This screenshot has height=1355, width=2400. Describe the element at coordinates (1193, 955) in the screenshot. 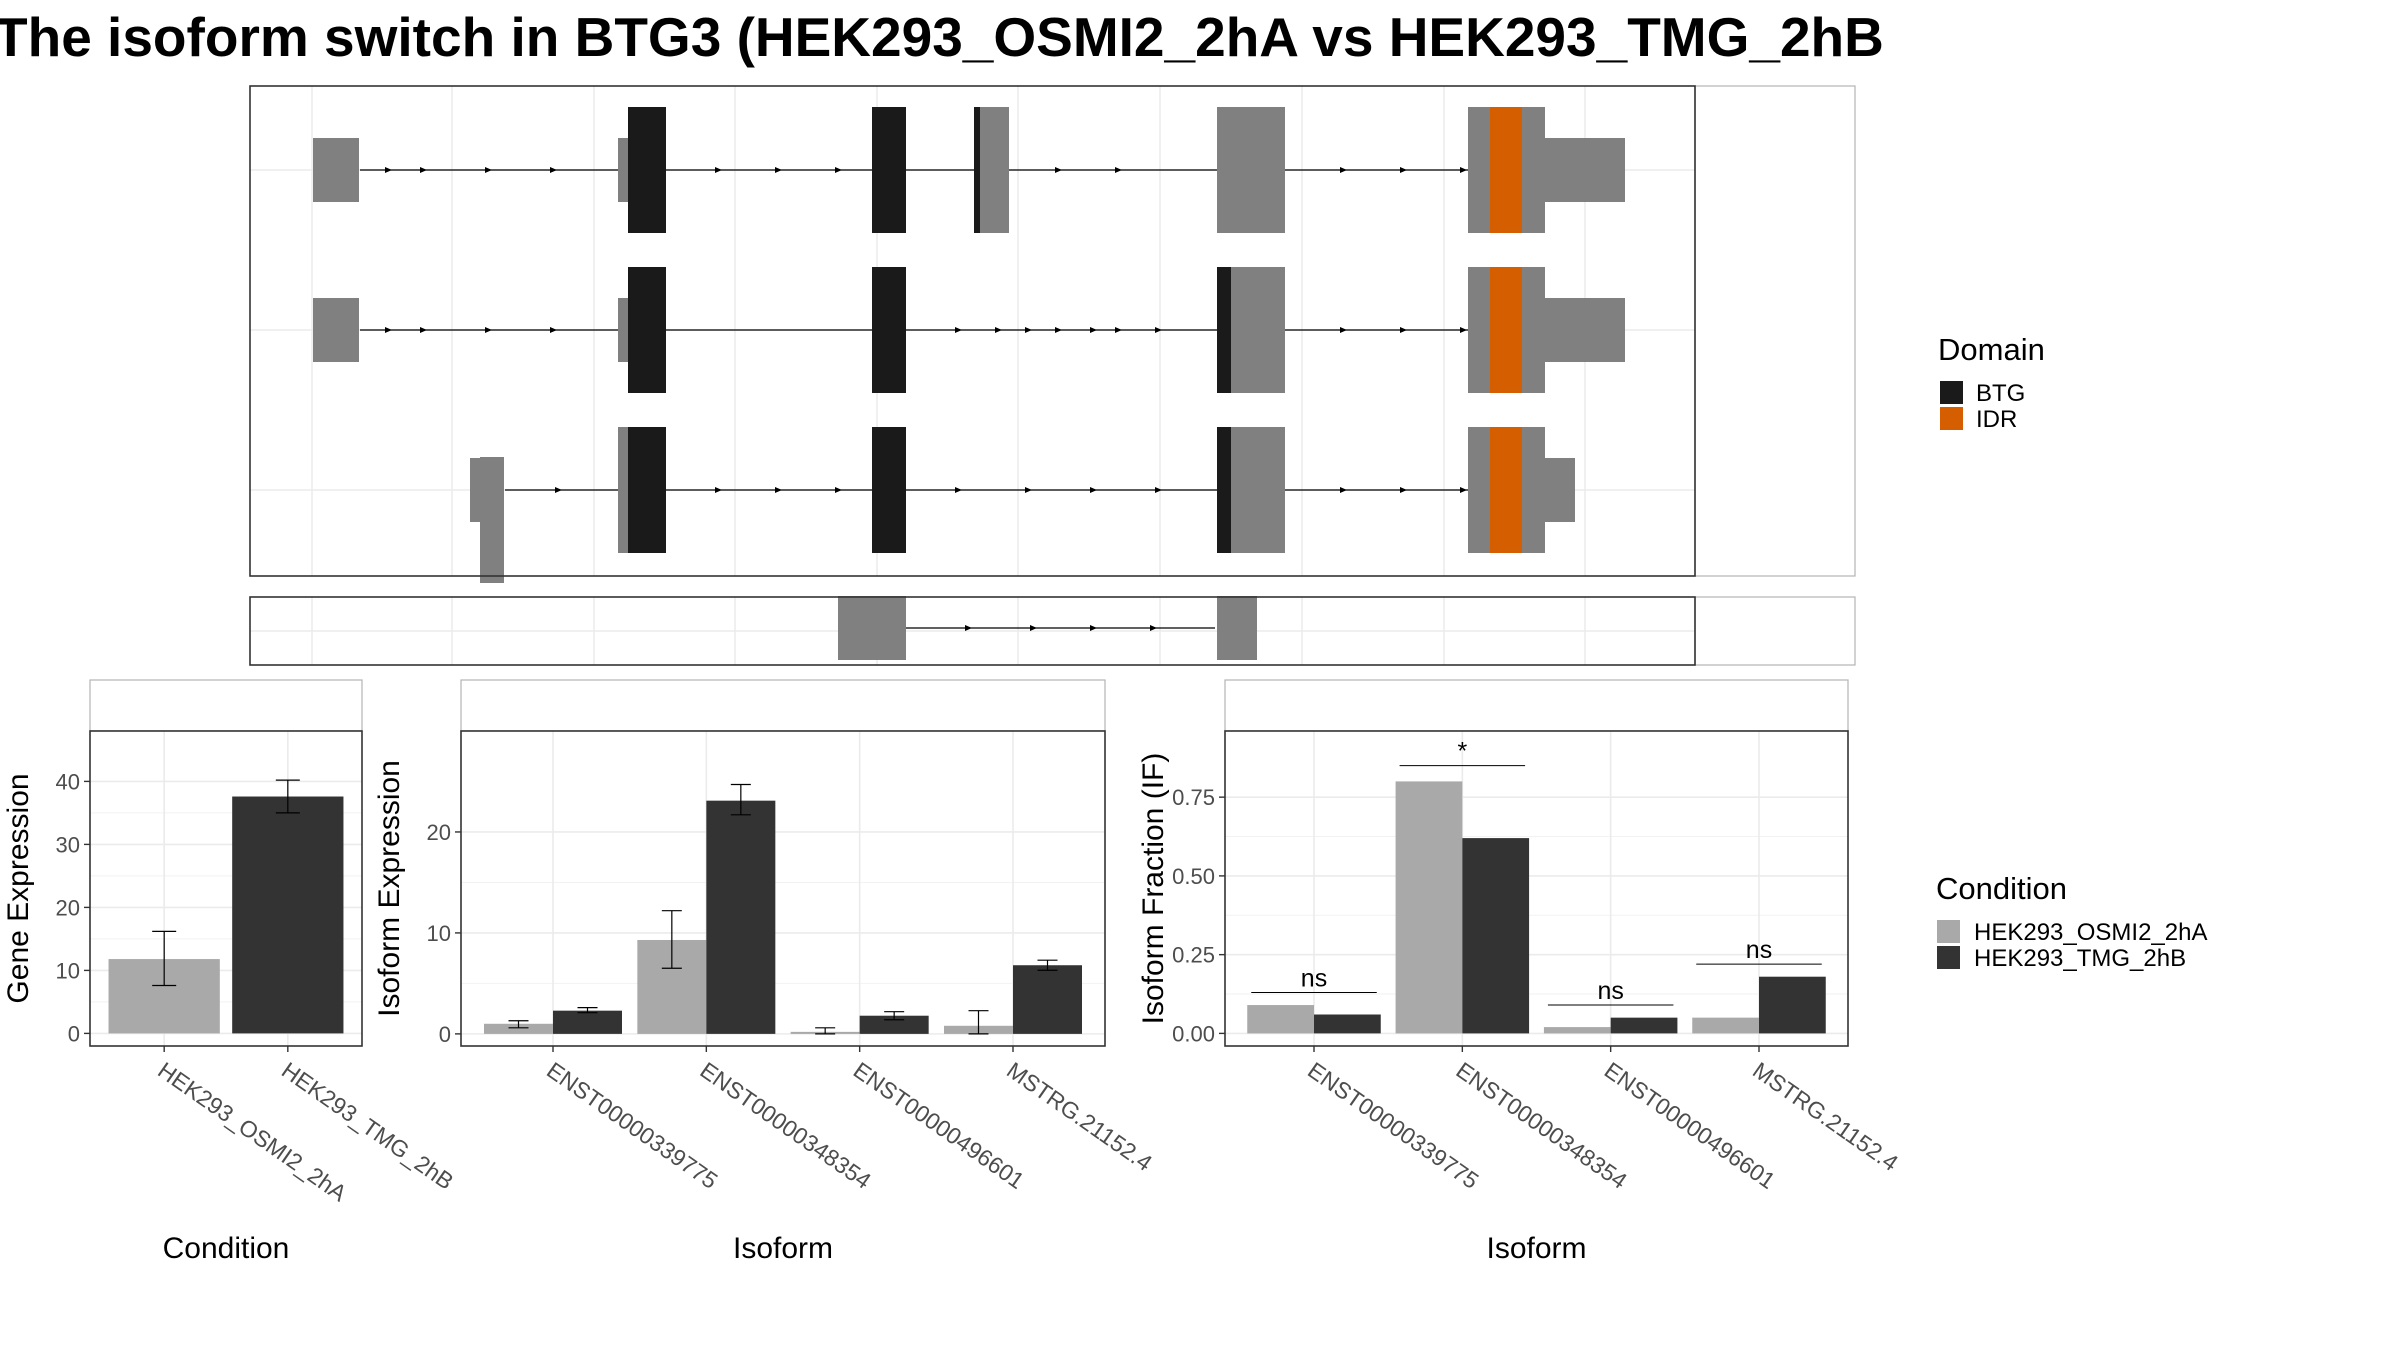

I see `y-tick-label: 0.25` at that location.